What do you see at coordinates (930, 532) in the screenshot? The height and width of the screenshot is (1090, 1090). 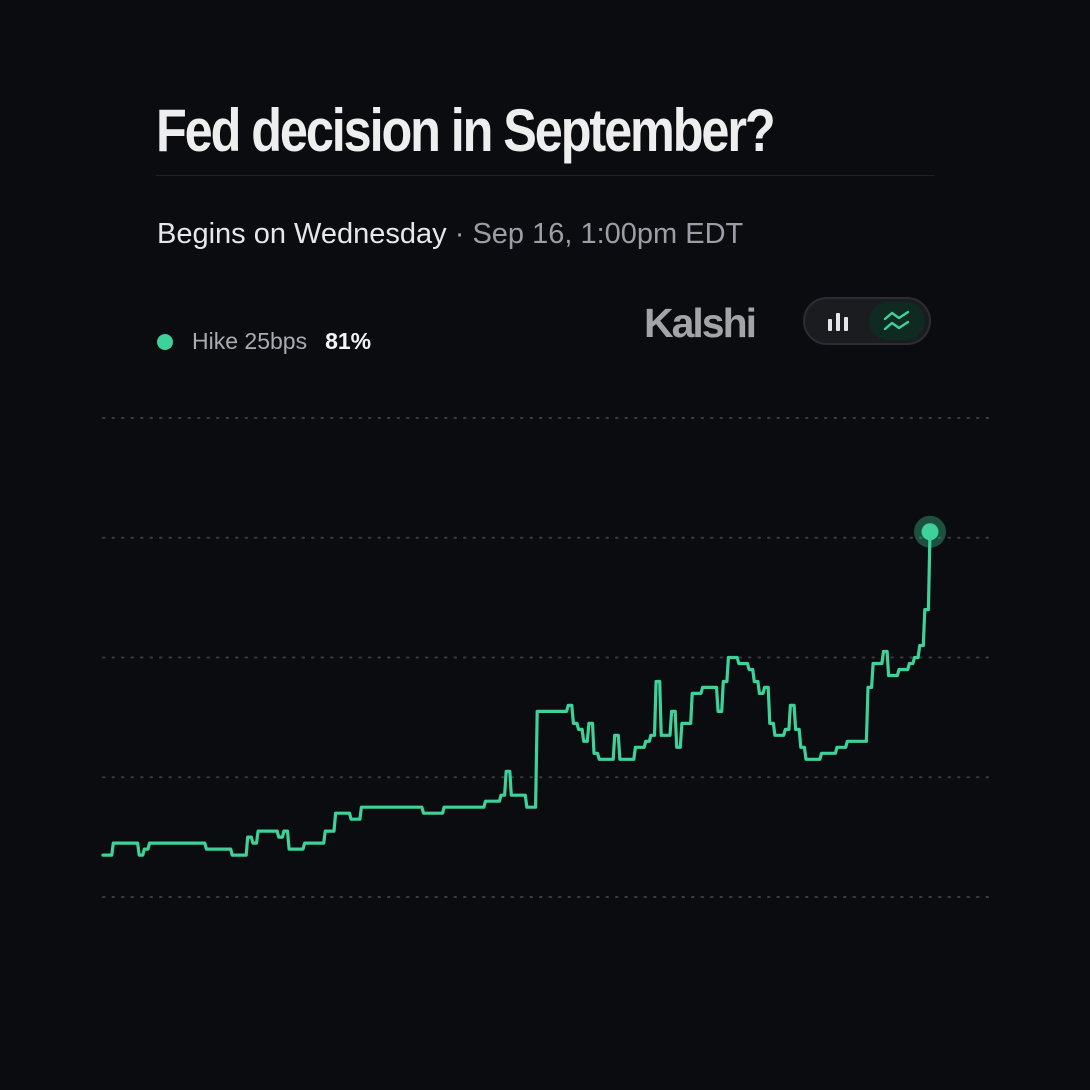 I see `current-value-marker` at bounding box center [930, 532].